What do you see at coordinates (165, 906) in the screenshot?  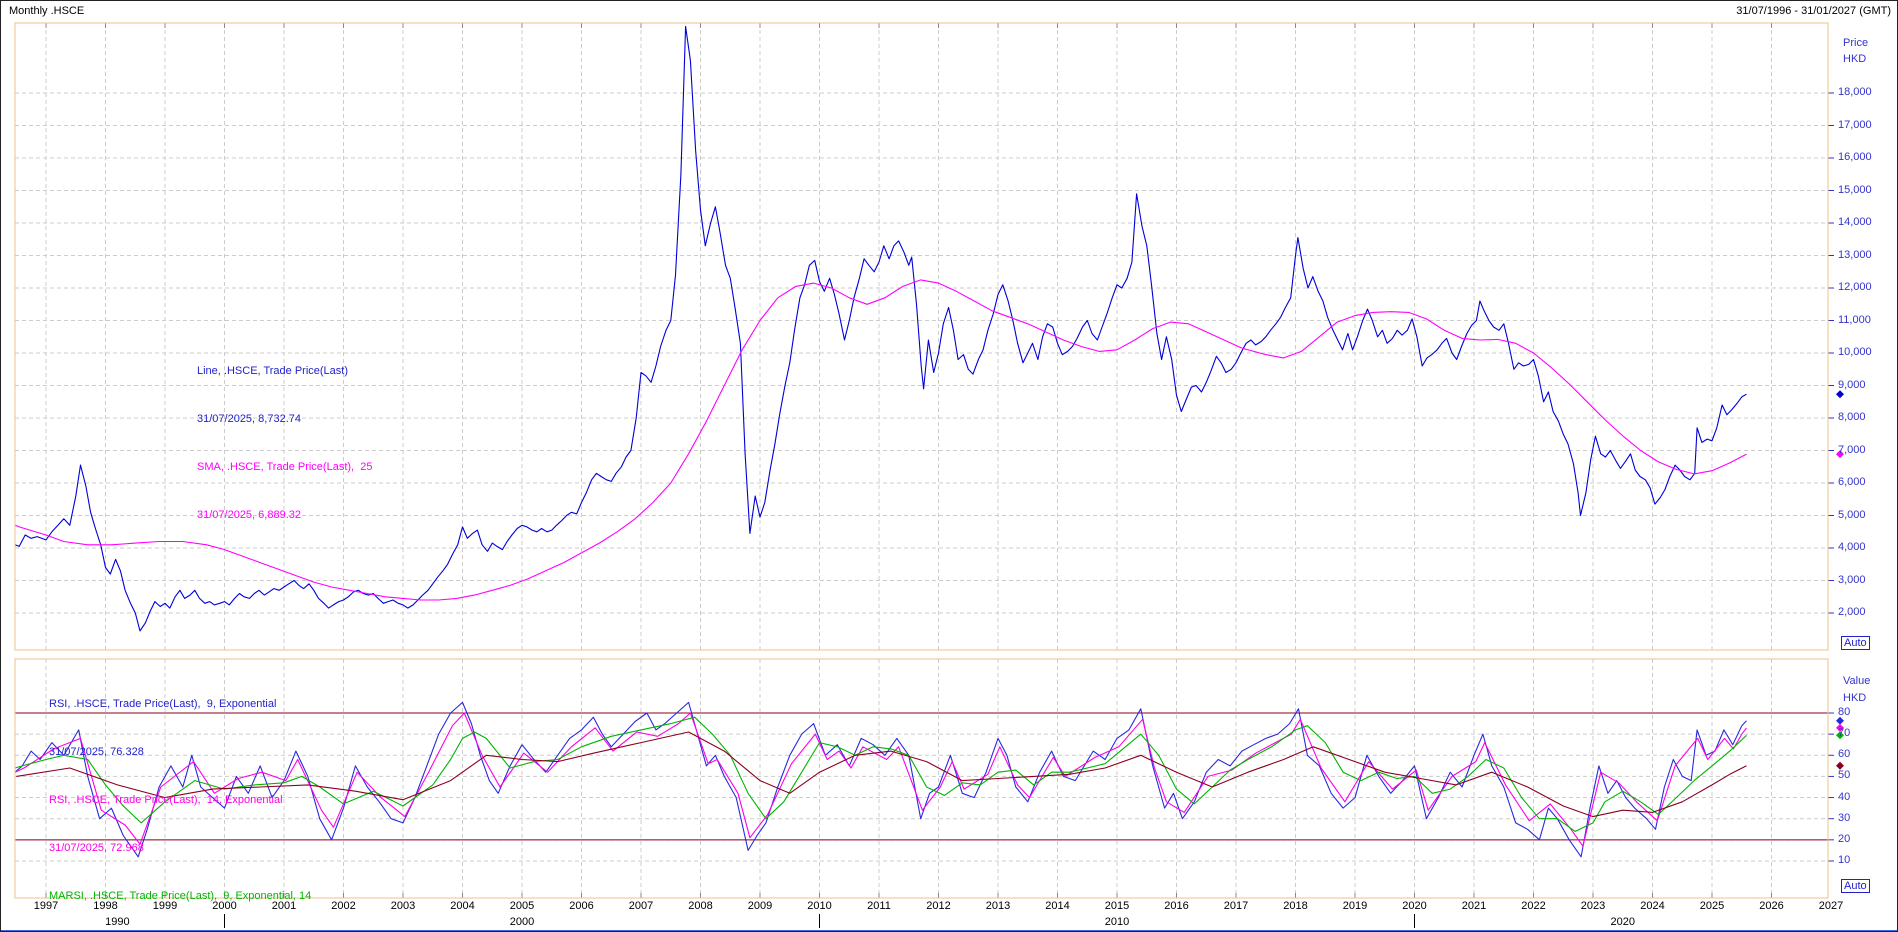 I see `year-label: 1999` at bounding box center [165, 906].